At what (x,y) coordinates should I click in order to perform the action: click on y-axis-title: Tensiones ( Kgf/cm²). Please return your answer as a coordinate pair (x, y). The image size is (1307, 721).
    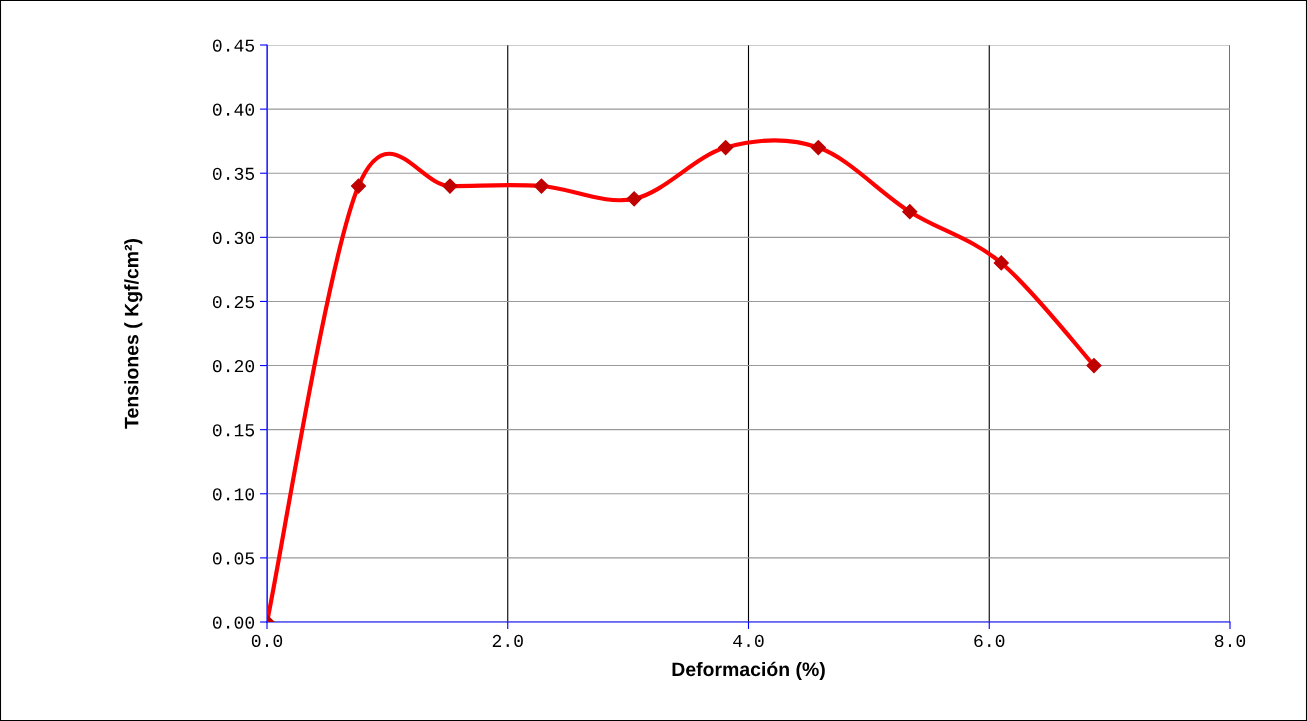
    Looking at the image, I should click on (133, 334).